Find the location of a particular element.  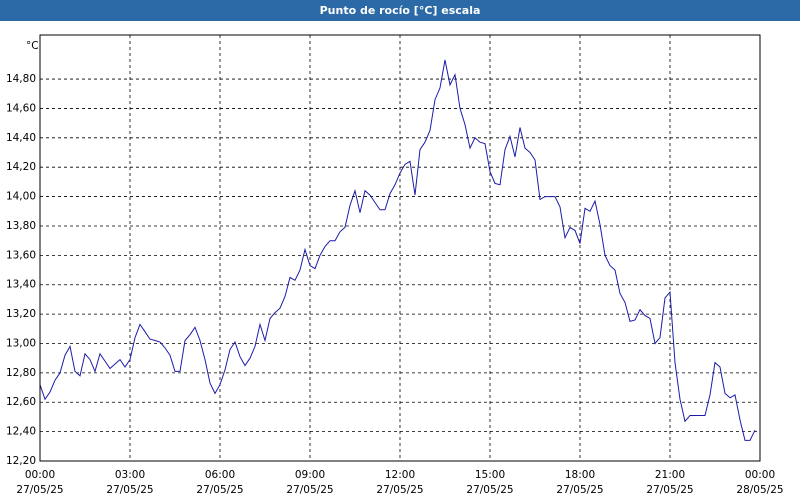

y-tick-label: 14,80 is located at coordinates (21, 79).